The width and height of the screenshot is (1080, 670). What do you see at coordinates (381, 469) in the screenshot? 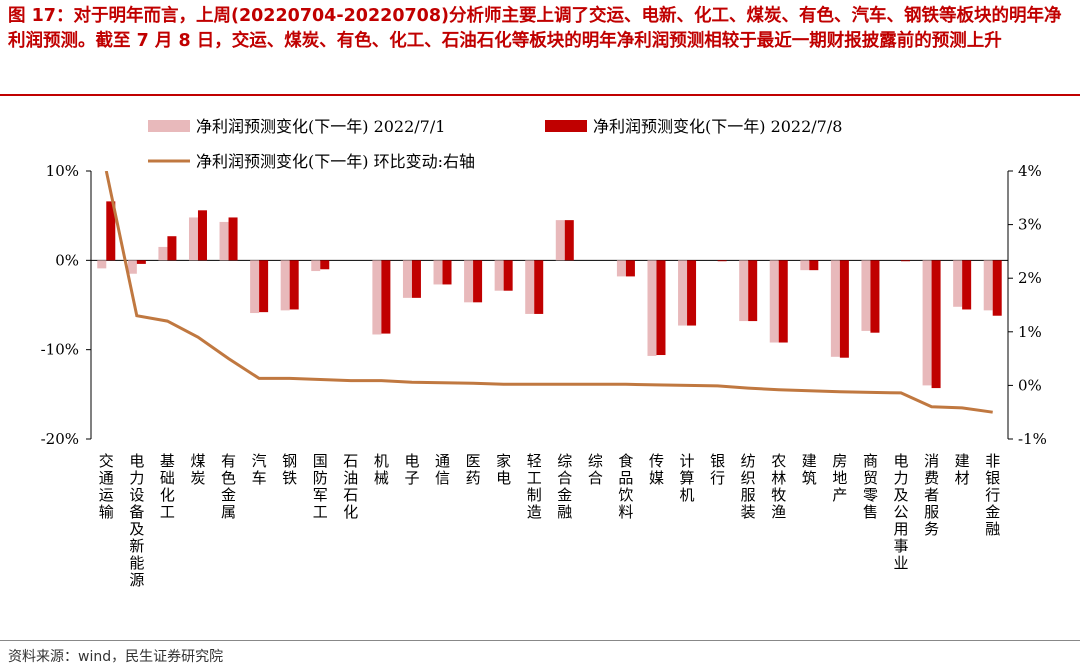
I see `category-label: 机械` at bounding box center [381, 469].